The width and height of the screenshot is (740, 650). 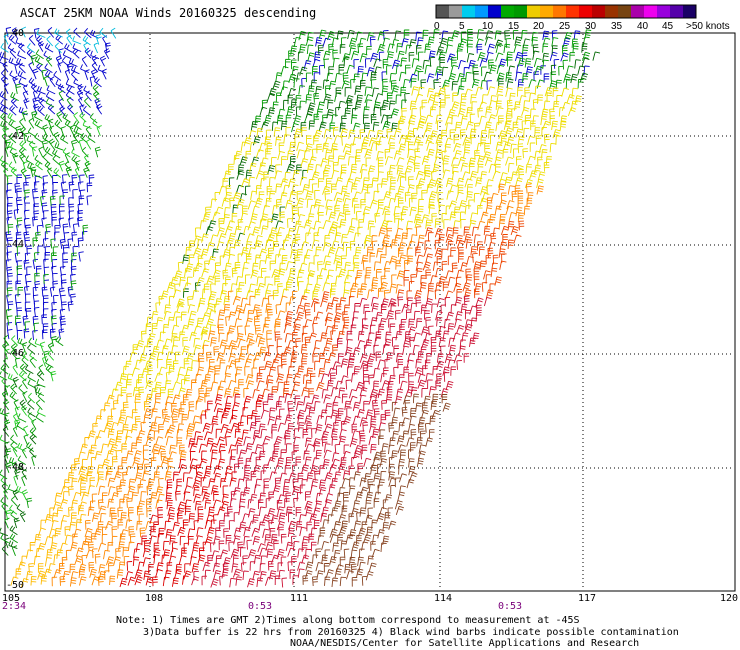 I want to click on lon-label: 111, so click(x=299, y=598).